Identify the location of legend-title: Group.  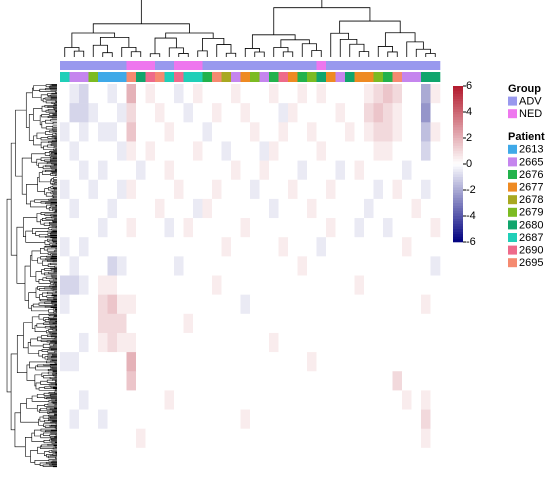
(524, 89).